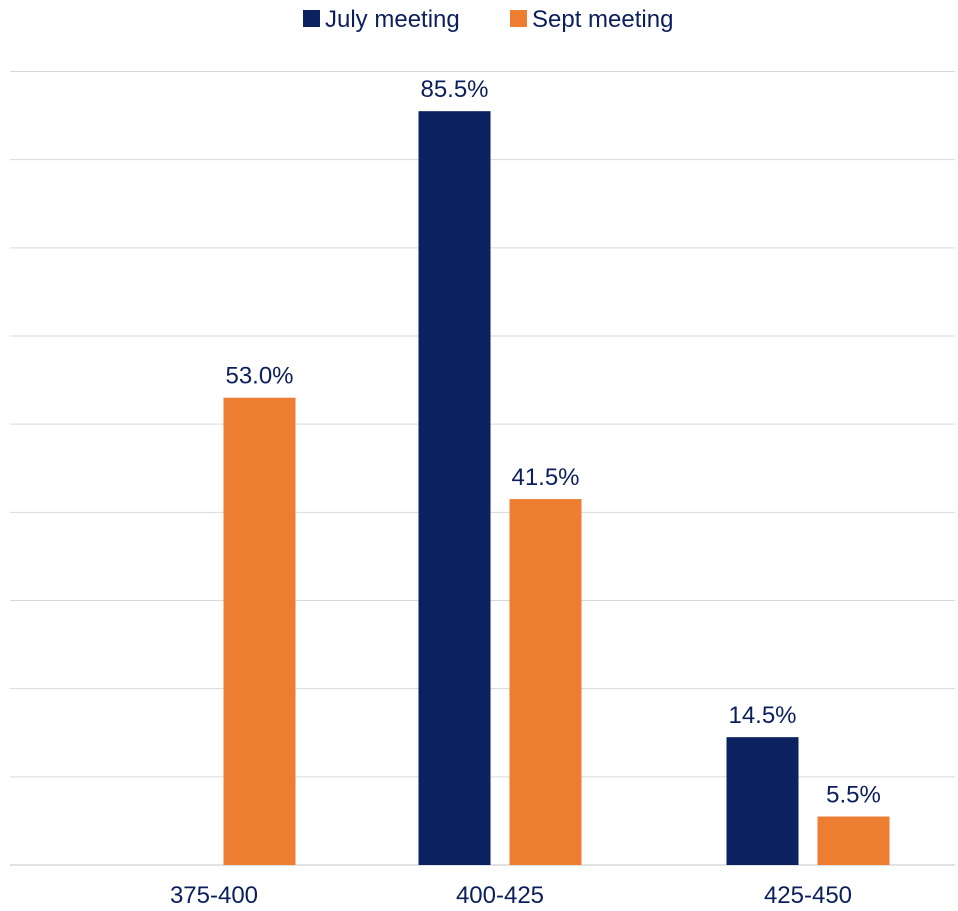 The height and width of the screenshot is (911, 958). What do you see at coordinates (214, 895) in the screenshot?
I see `x-tick-label: 375-400` at bounding box center [214, 895].